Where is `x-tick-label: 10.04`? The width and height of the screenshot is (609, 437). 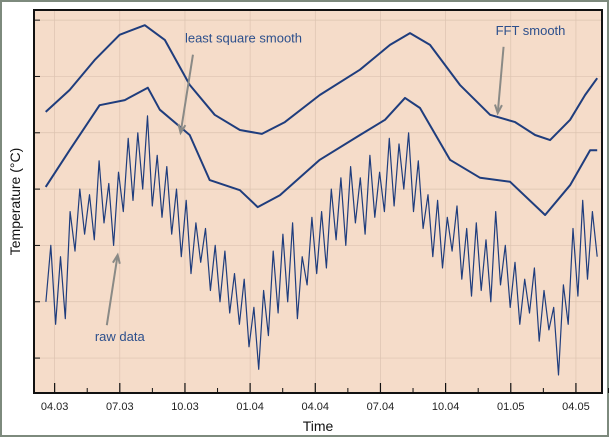
x-tick-label: 10.04 is located at coordinates (446, 407).